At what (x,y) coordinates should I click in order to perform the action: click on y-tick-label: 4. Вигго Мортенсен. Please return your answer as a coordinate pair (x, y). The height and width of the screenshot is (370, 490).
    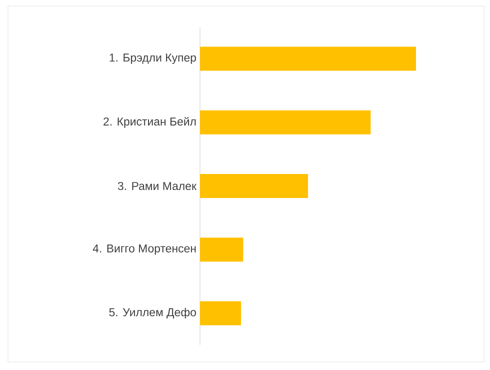
    Looking at the image, I should click on (144, 249).